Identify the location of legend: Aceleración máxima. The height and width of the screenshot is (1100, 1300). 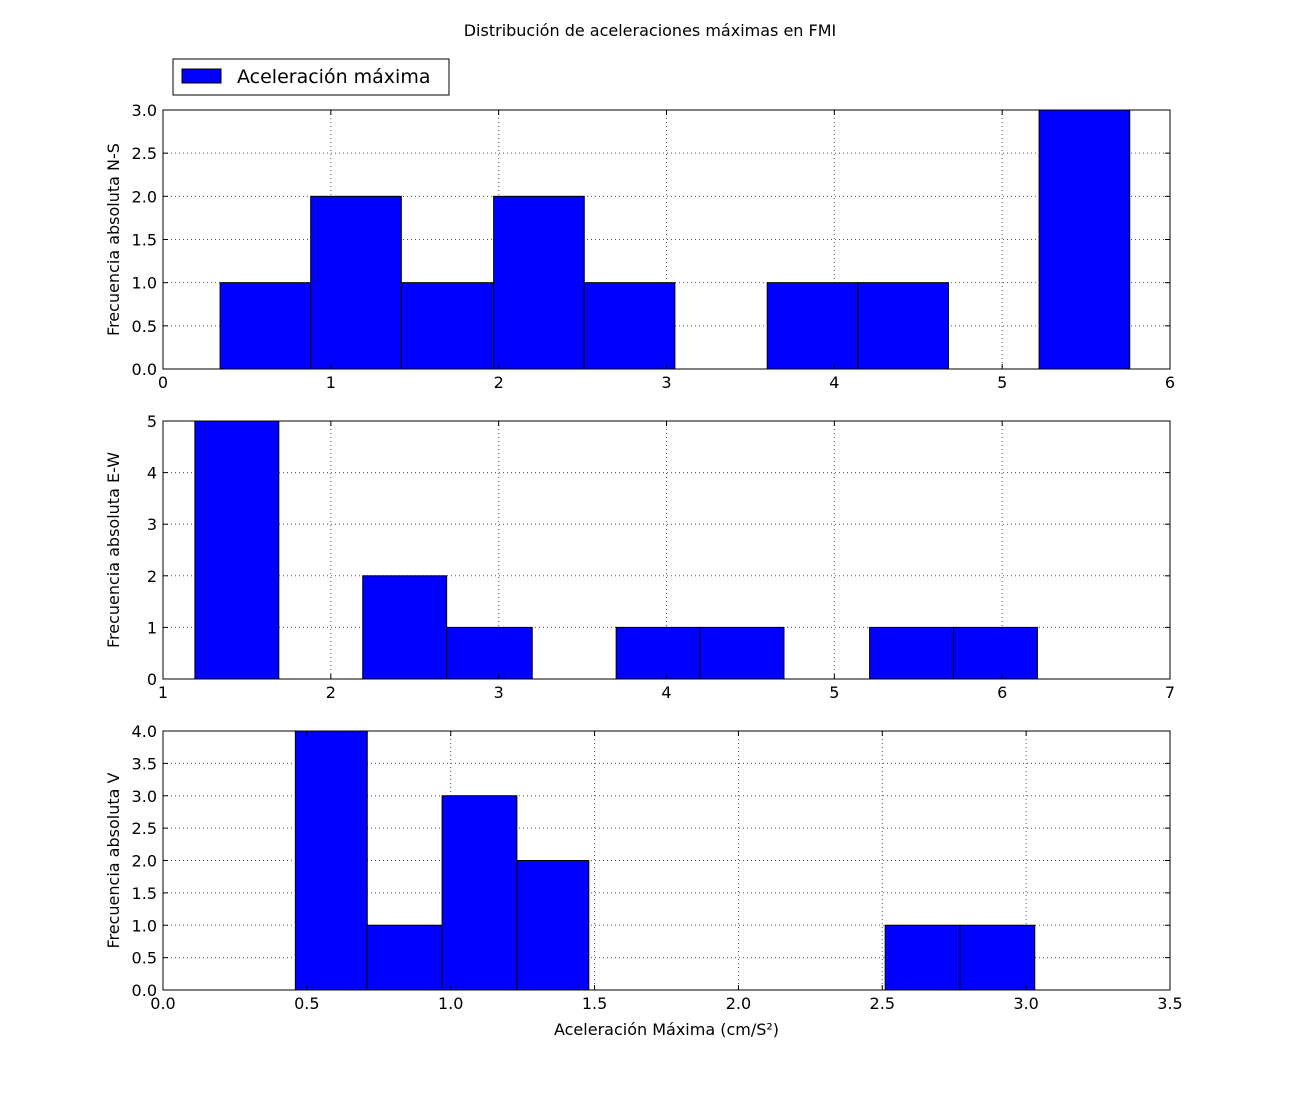
(311, 77).